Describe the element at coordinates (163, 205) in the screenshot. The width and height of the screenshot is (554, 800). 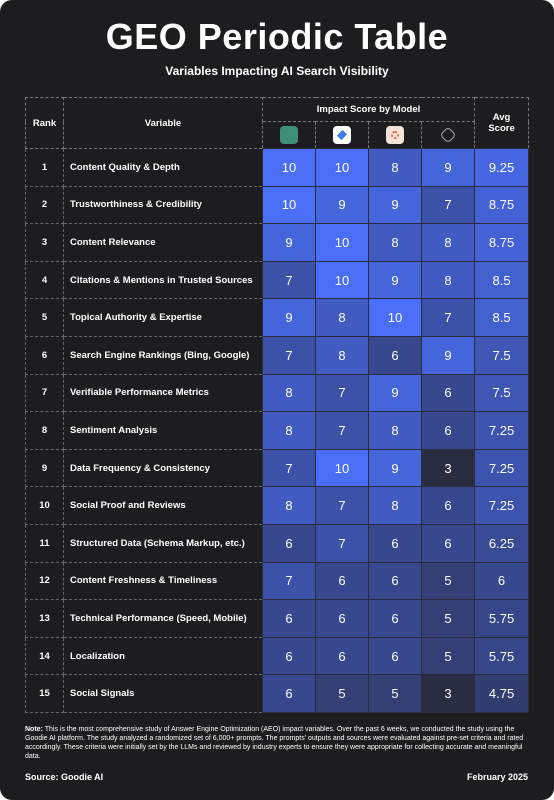
I see `variable-cell: Trustworthiness & Credibility` at that location.